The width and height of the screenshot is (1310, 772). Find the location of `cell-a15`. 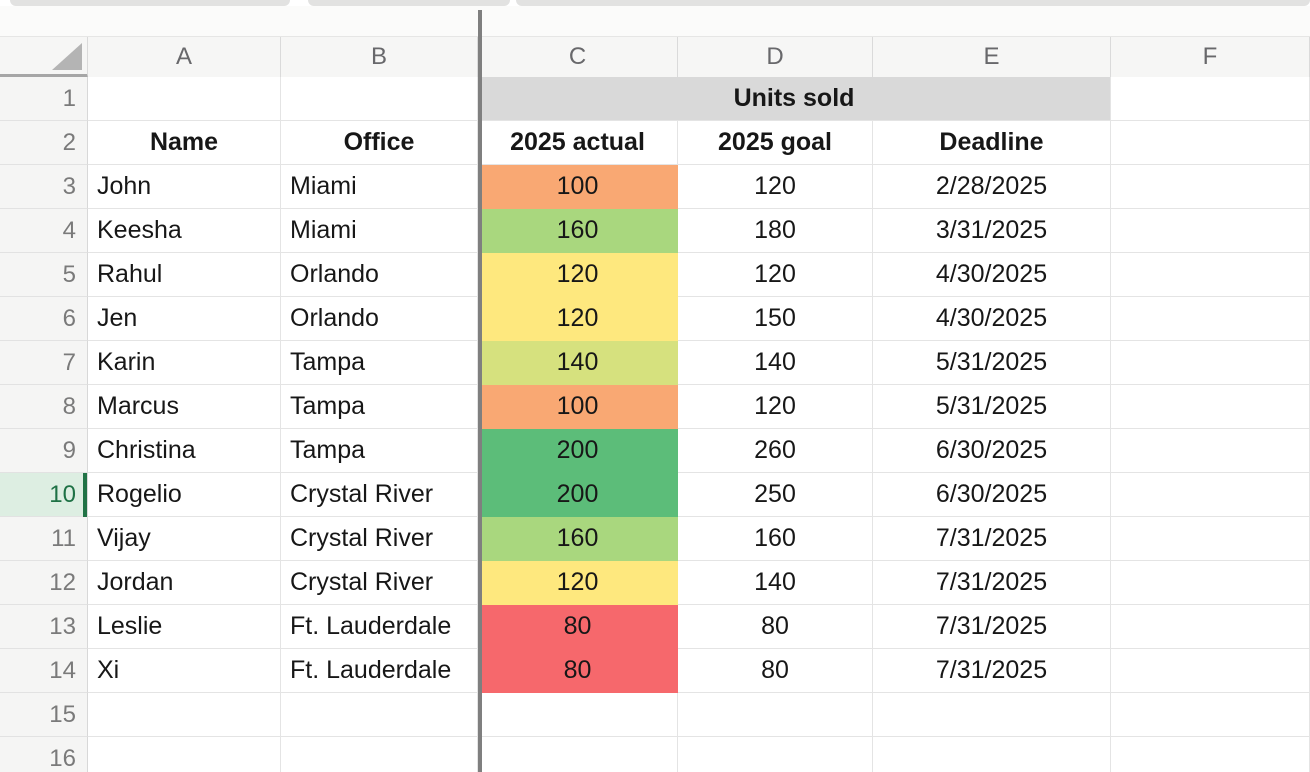

cell-a15 is located at coordinates (184, 715).